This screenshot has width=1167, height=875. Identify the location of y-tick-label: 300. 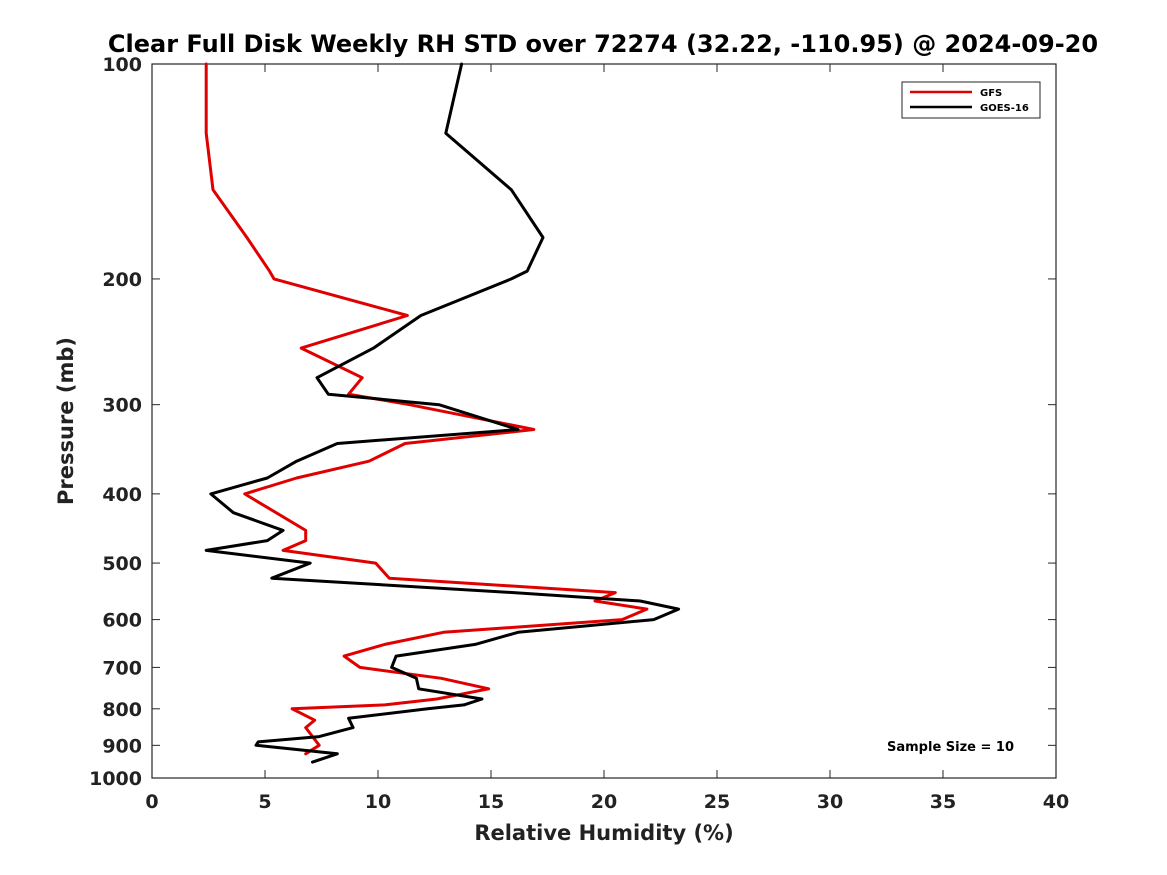
(122, 406).